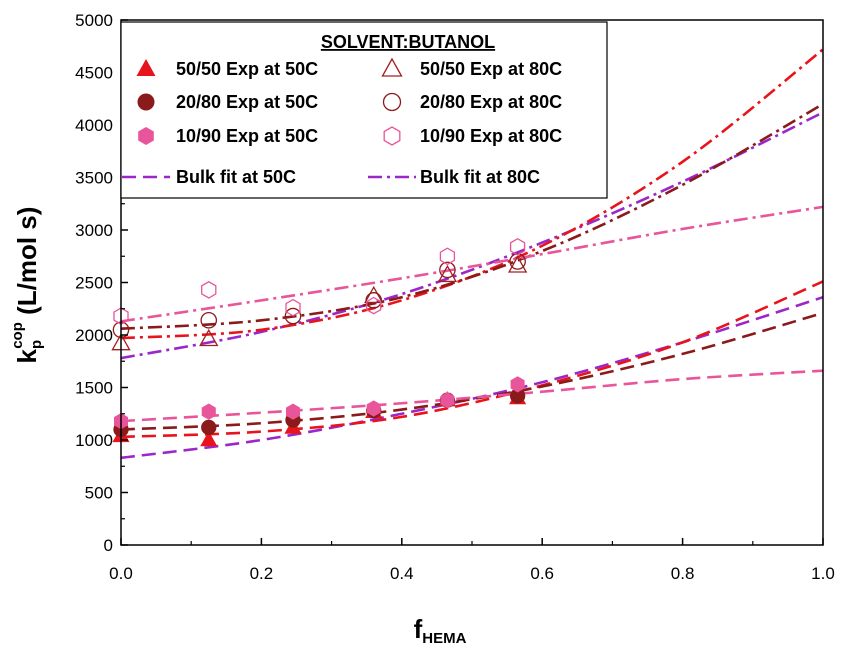  What do you see at coordinates (823, 573) in the screenshot?
I see `x-tick-label: 1.0` at bounding box center [823, 573].